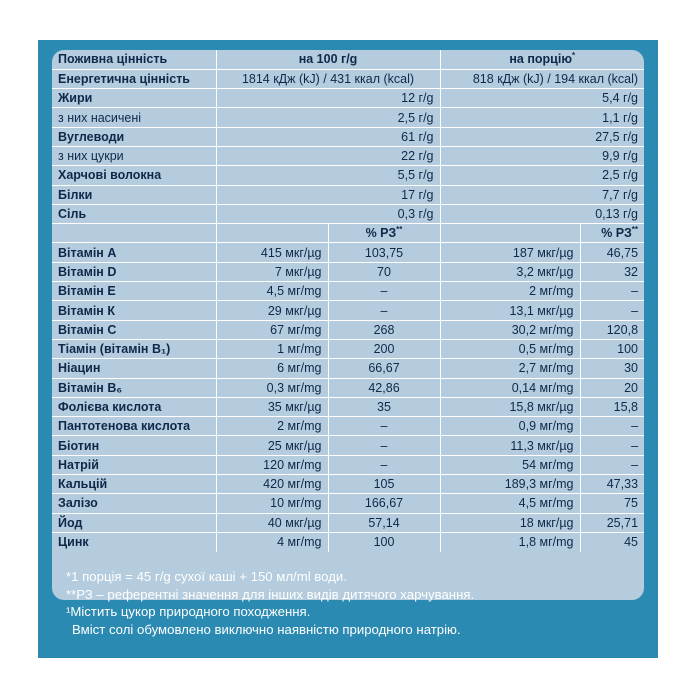  Describe the element at coordinates (384, 368) in the screenshot. I see `rz-per-100g: 66,67` at that location.